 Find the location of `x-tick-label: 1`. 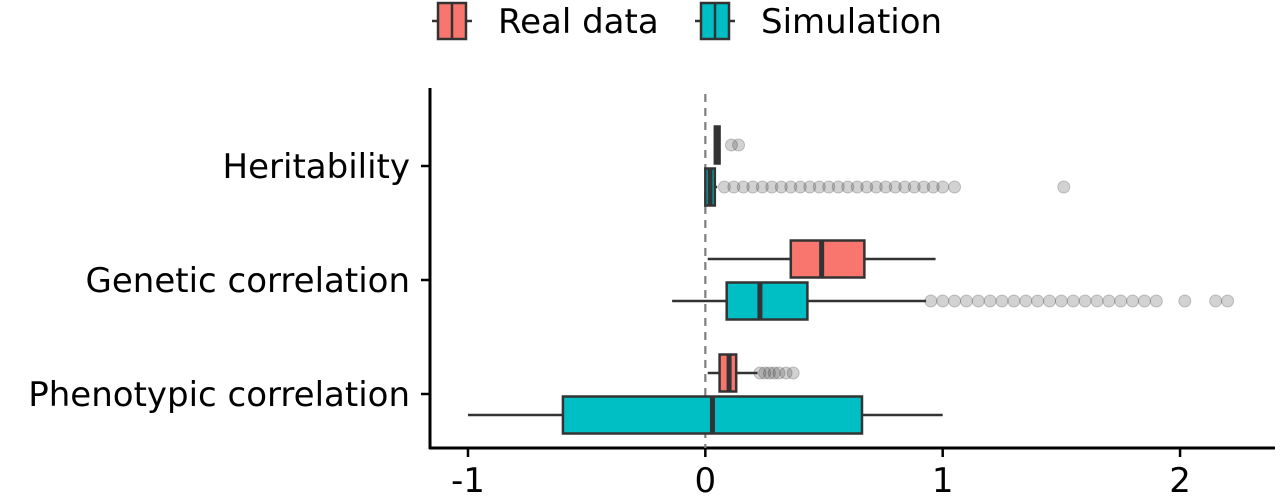

x-tick-label: 1 is located at coordinates (943, 480).